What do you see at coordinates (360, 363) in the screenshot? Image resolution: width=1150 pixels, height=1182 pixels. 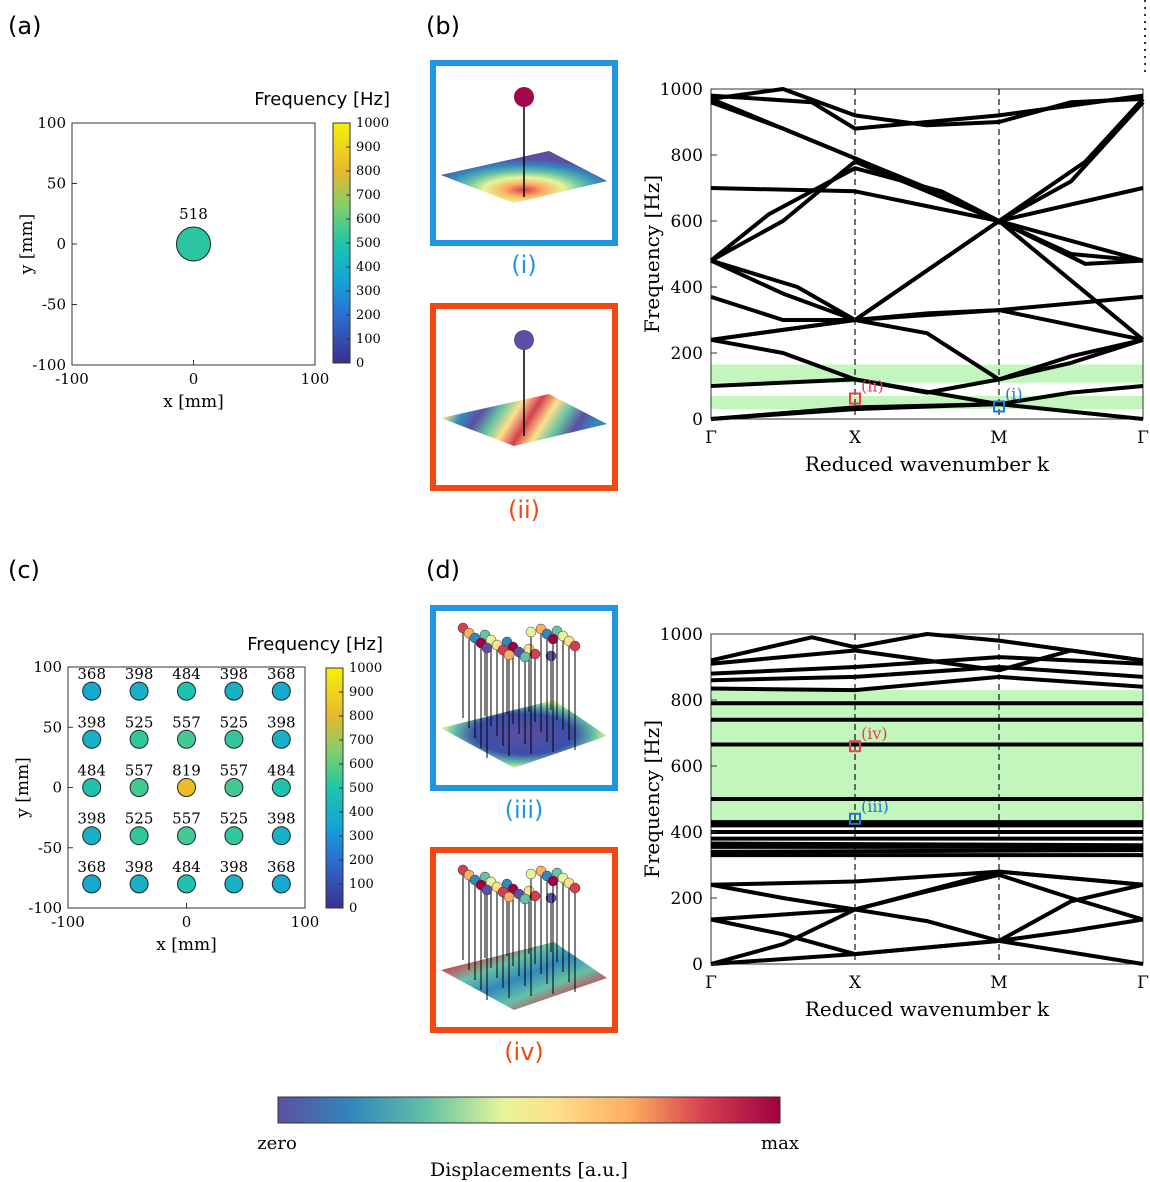 I see `colorbar-tick-label-a: 0` at bounding box center [360, 363].